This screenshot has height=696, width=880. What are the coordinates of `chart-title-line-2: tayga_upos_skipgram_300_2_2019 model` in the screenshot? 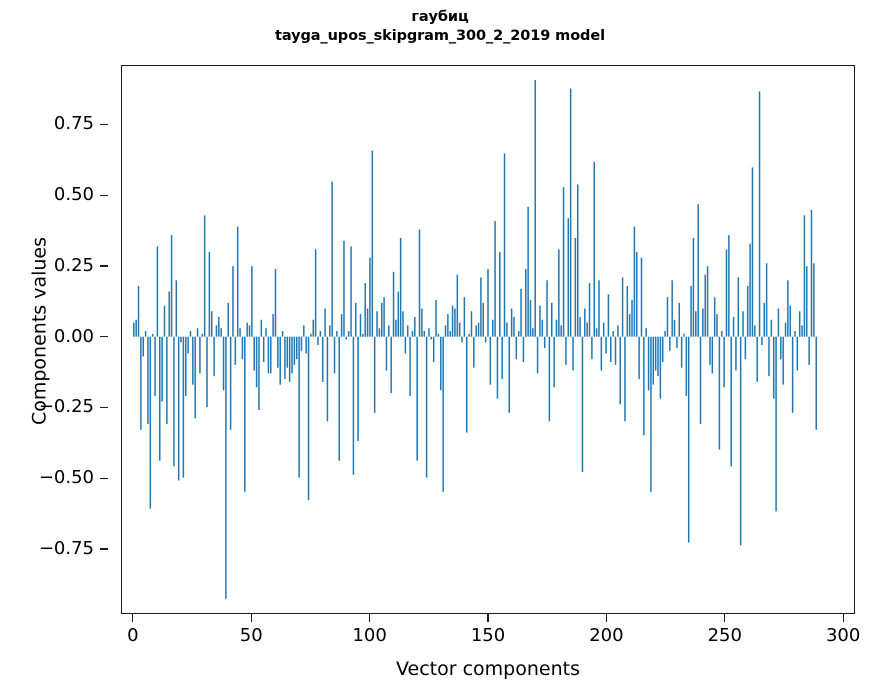 It's located at (440, 36).